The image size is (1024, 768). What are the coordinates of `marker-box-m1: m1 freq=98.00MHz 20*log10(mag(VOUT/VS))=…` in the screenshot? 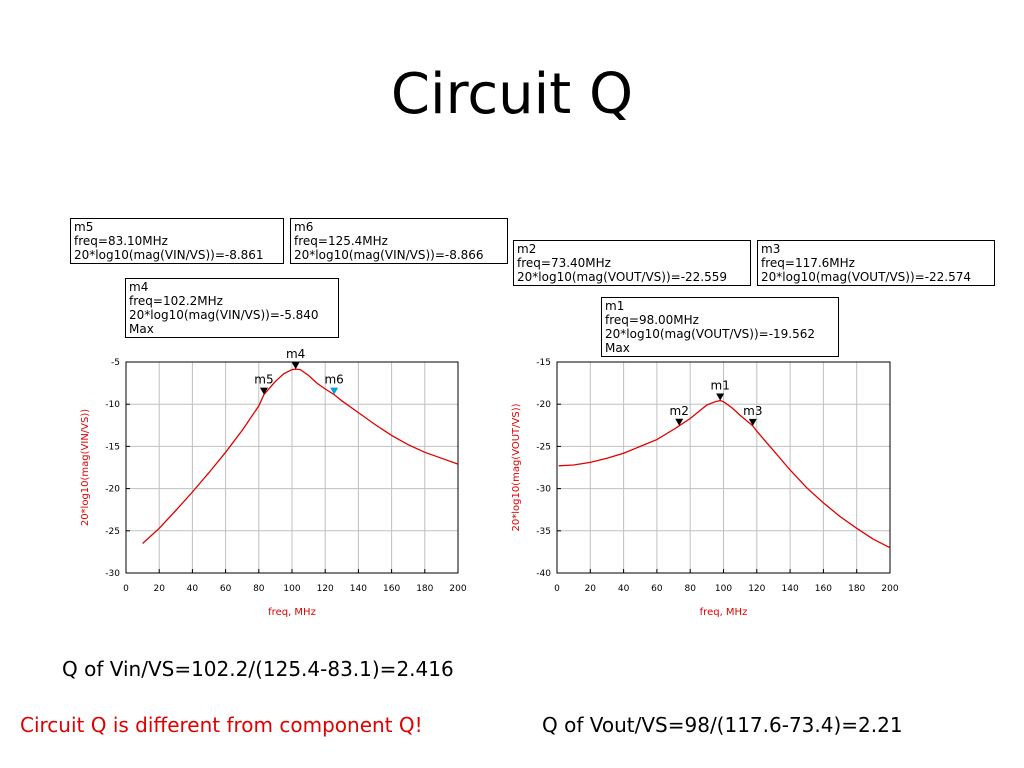 It's located at (720, 327).